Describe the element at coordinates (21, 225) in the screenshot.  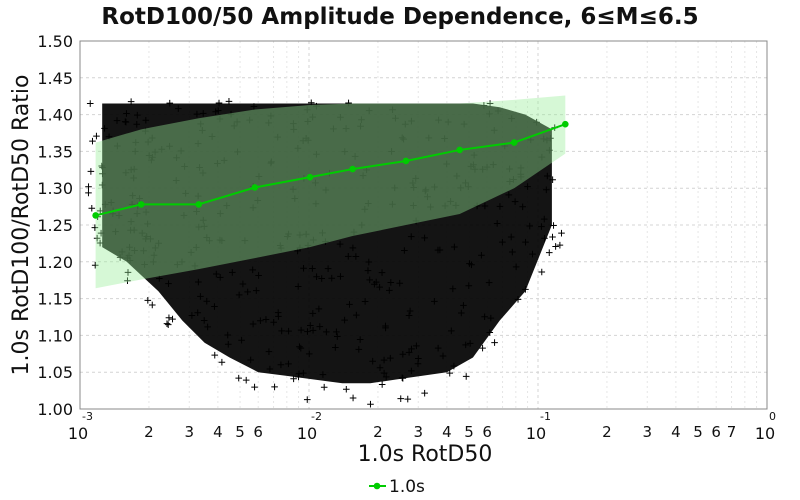
I see `y-axis-label: 1.0s RotD100/RotD50 Ratio` at that location.